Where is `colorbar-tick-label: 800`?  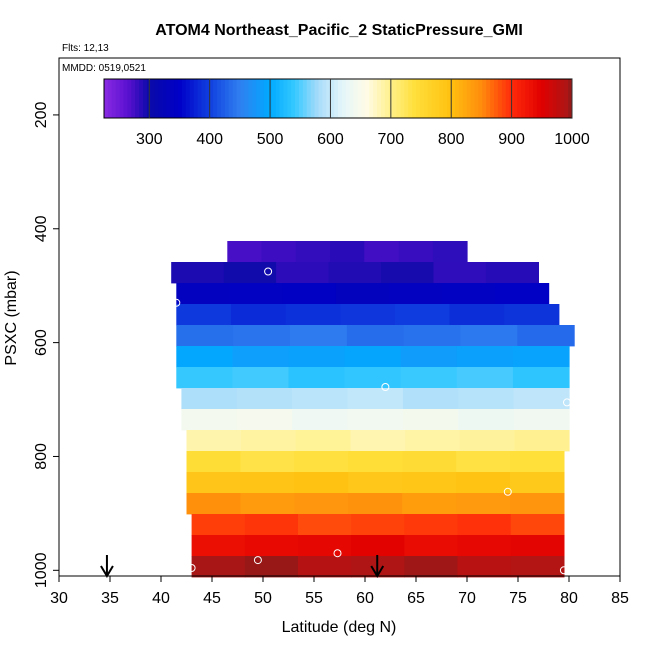
colorbar-tick-label: 800 is located at coordinates (451, 139).